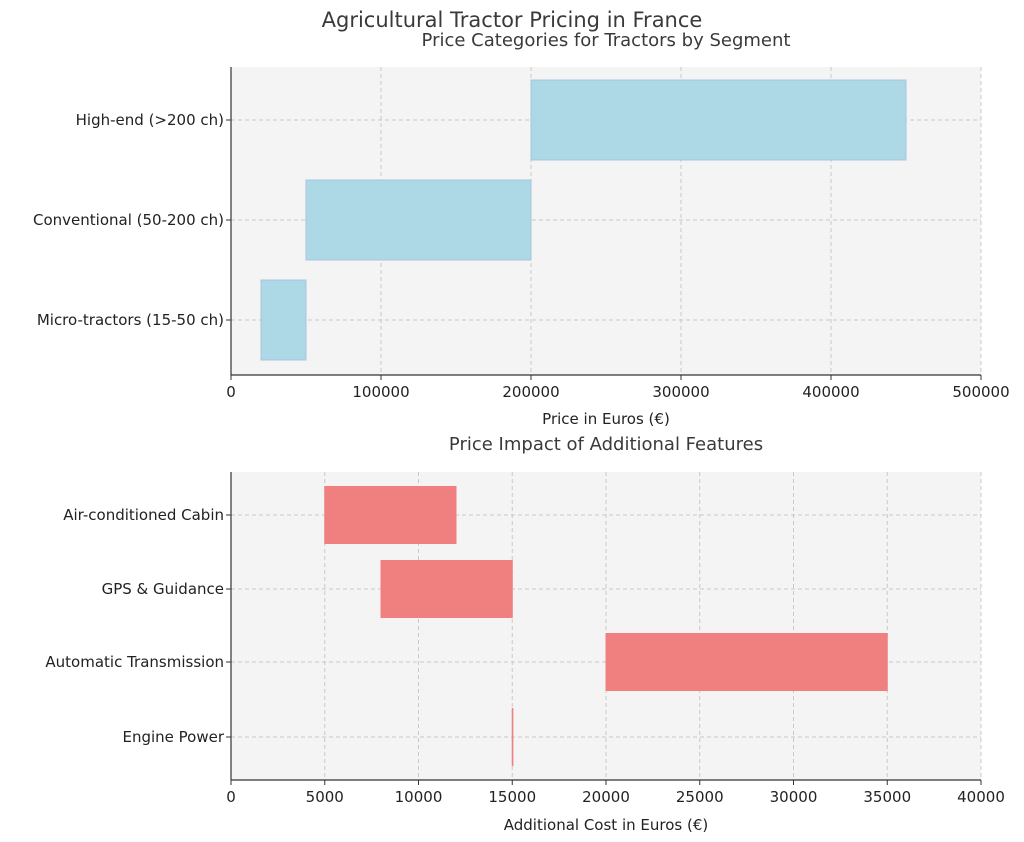 Image resolution: width=1024 pixels, height=842 pixels. What do you see at coordinates (419, 797) in the screenshot?
I see `x-tick-label: 10000` at bounding box center [419, 797].